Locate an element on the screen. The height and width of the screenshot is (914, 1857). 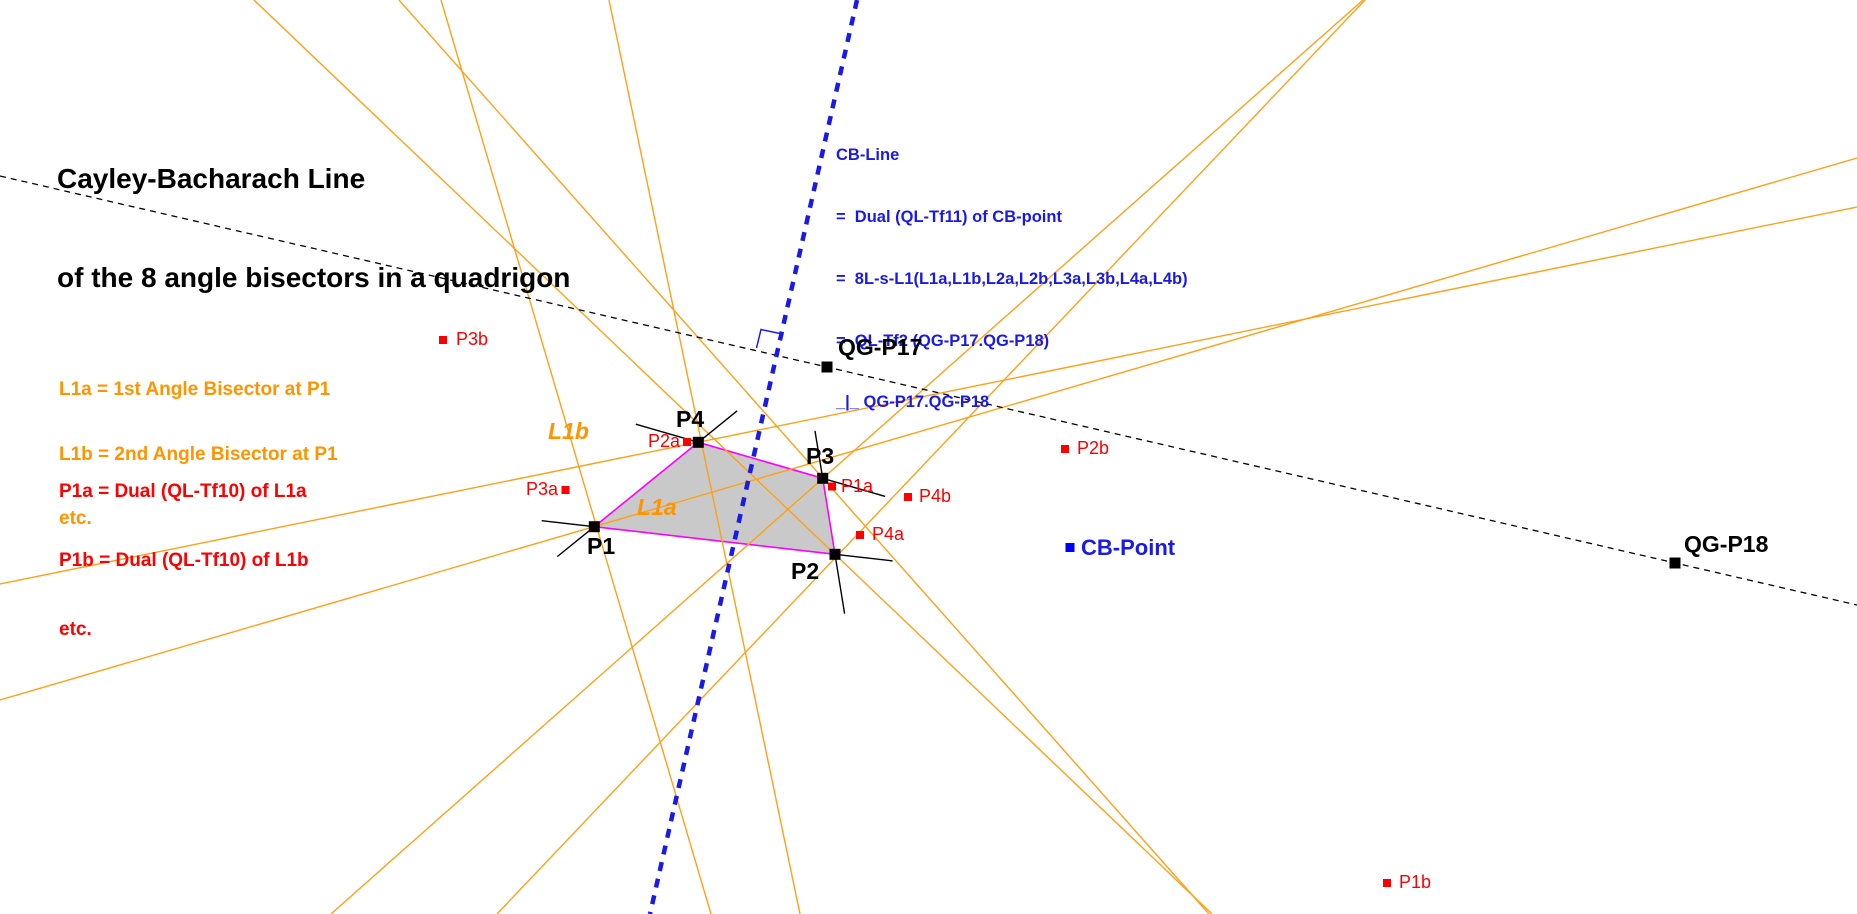
point-P3a is located at coordinates (565, 490).